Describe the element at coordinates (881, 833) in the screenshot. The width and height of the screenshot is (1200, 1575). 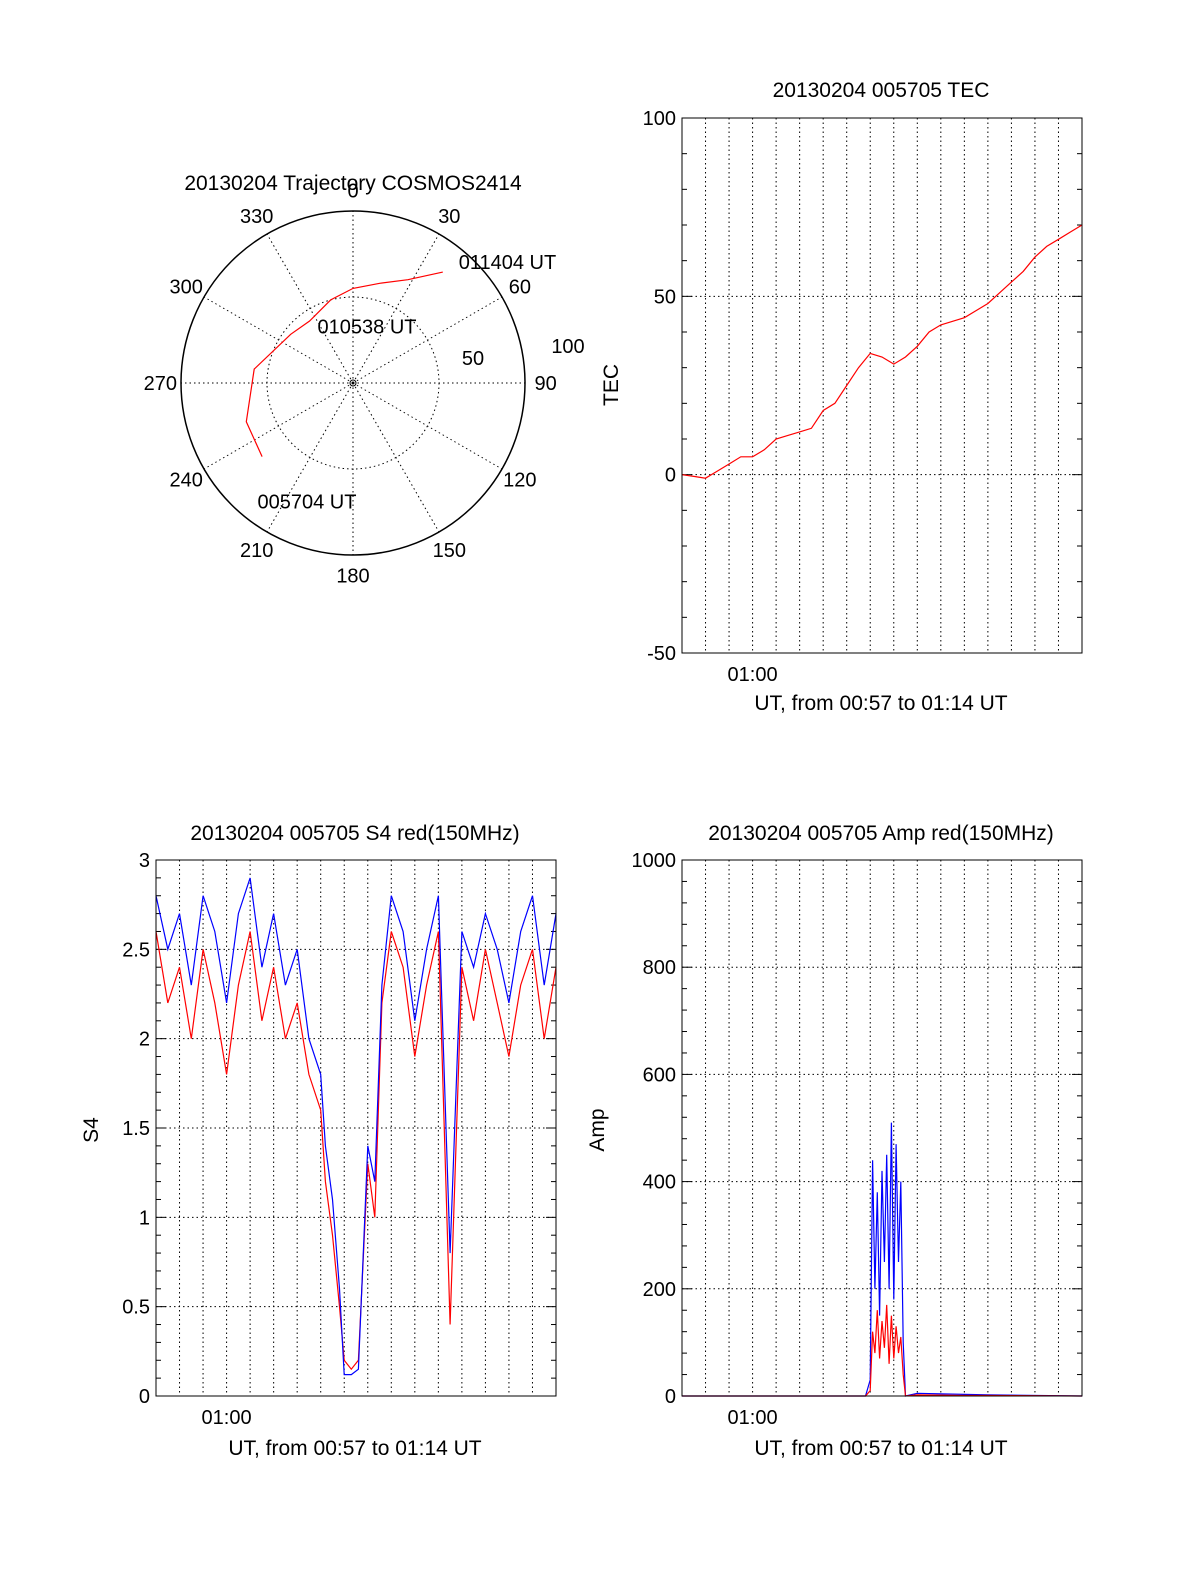
I see `amp-title: 20130204 005705 Amp red(150MHz)` at that location.